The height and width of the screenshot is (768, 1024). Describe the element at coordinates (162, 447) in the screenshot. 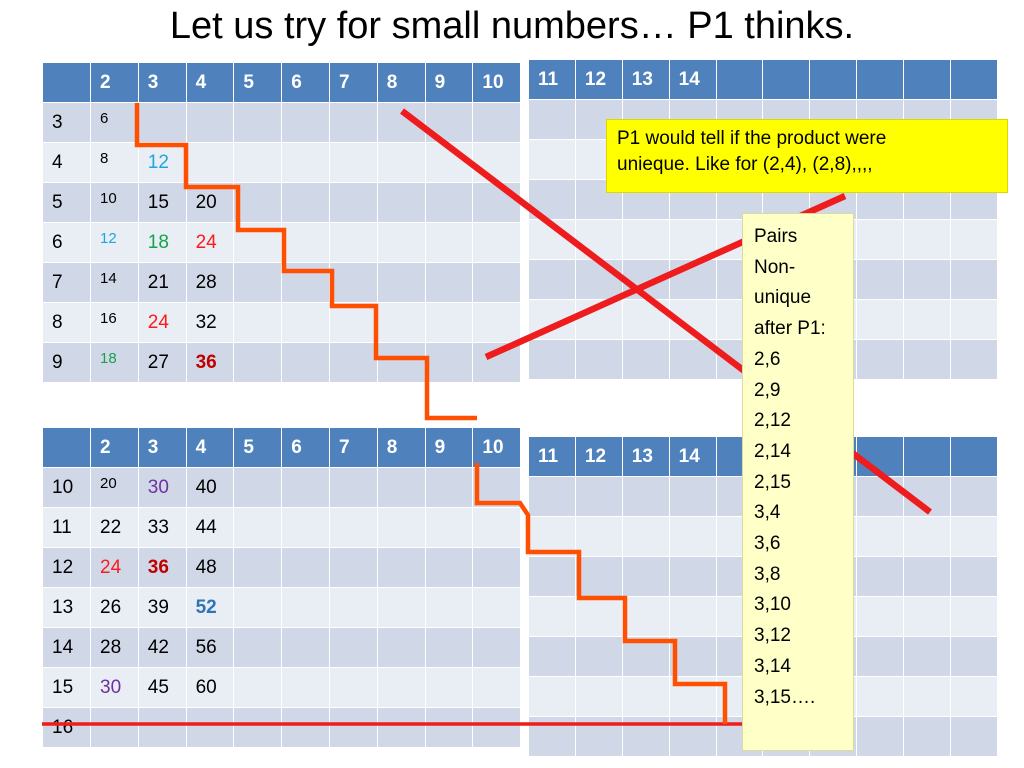

I see `column-header: 3` at that location.